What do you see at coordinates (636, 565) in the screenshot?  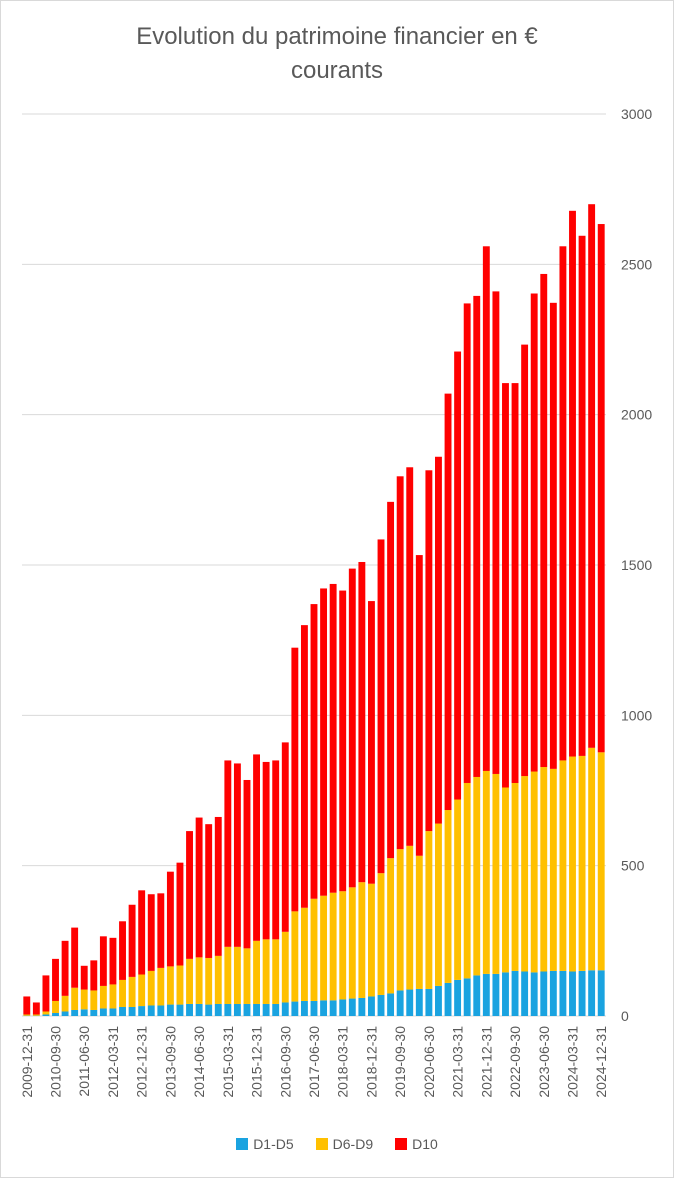 I see `y-axis-ticks: 0 500 1000 1500 2000 2500 3000` at bounding box center [636, 565].